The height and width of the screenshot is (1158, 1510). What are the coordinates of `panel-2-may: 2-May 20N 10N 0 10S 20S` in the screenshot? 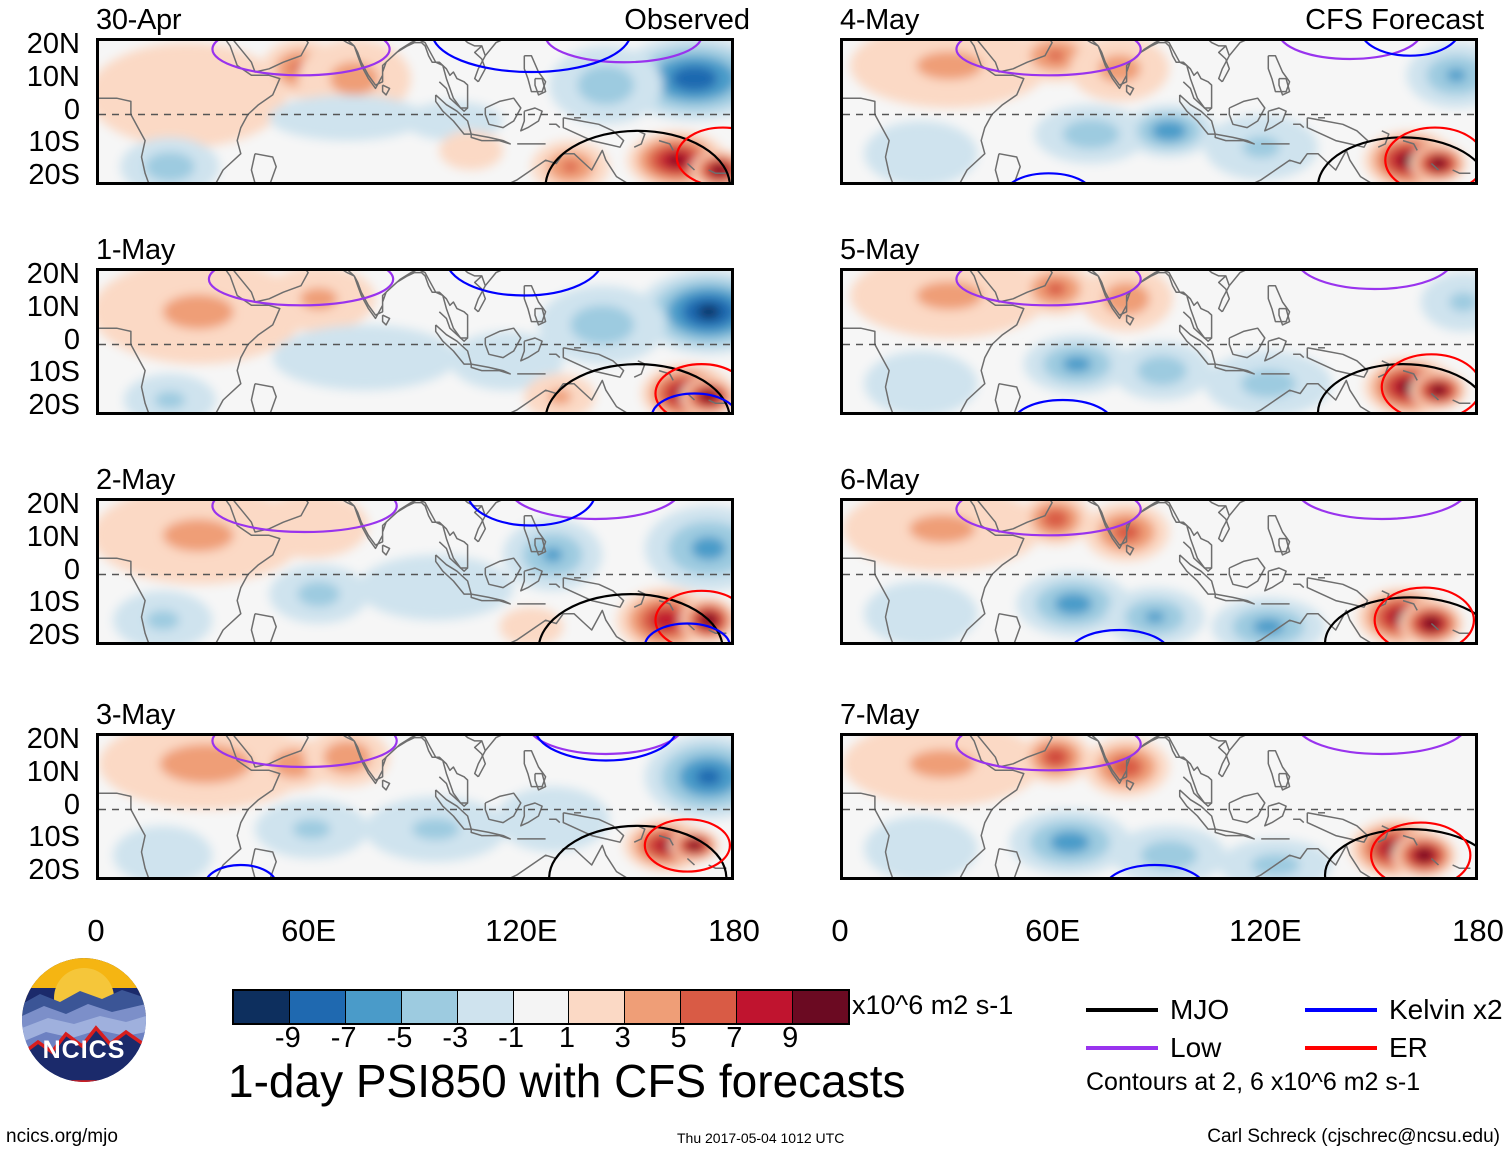 It's located at (380, 557).